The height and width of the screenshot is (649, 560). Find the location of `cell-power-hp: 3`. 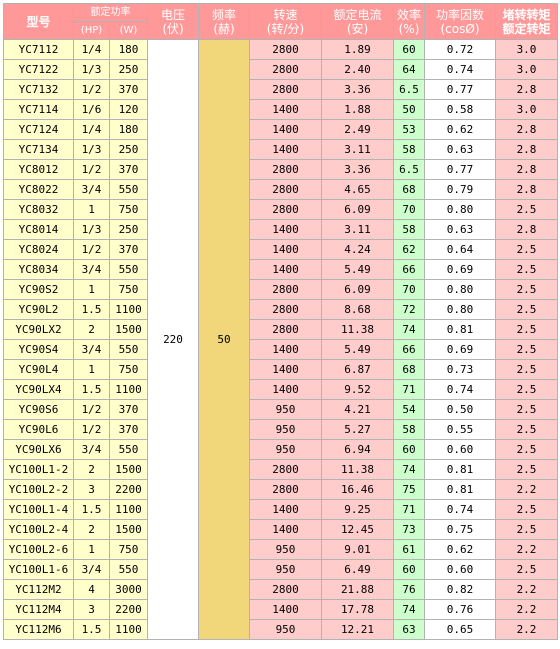

cell-power-hp: 3 is located at coordinates (91, 609).